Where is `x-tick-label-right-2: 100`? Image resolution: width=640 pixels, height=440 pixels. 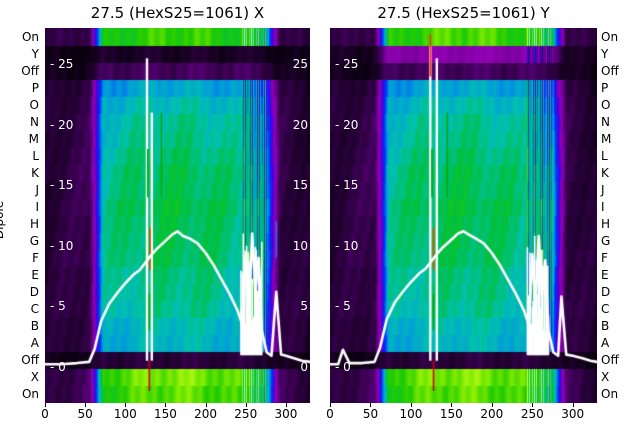 x-tick-label-right-2: 100 is located at coordinates (411, 414).